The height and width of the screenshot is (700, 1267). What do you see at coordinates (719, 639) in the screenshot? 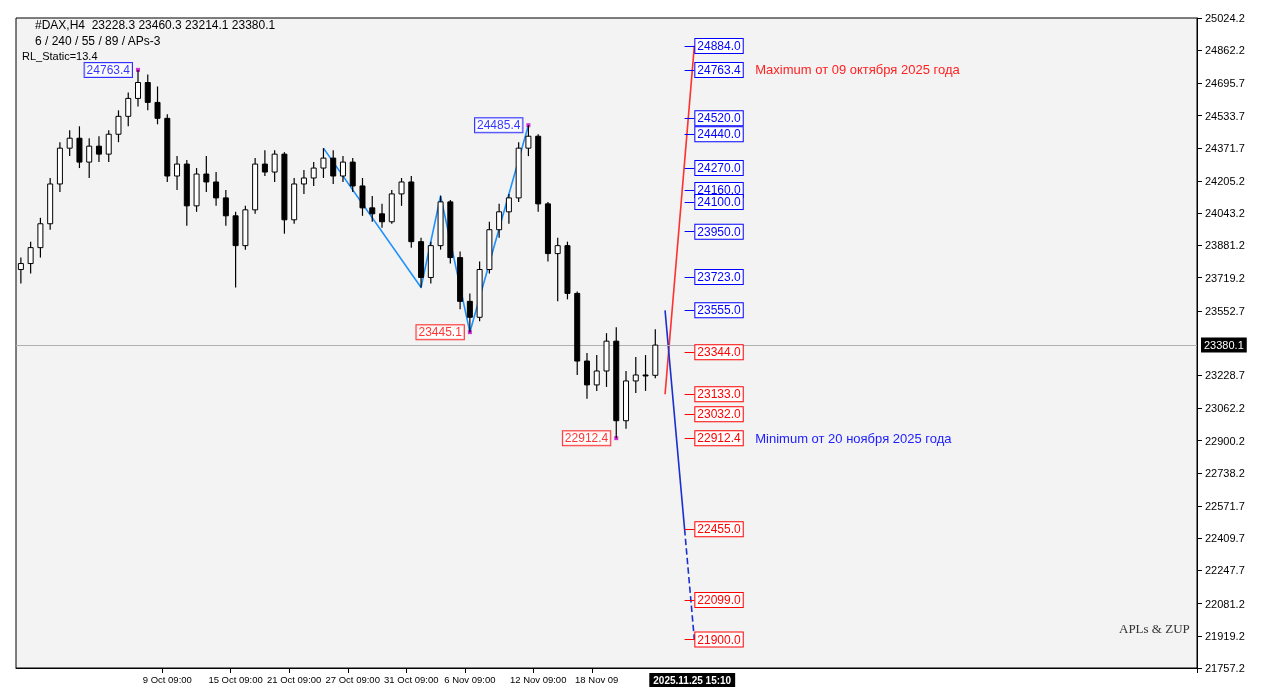
I see `ref-line-label: 21900.0` at bounding box center [719, 639].